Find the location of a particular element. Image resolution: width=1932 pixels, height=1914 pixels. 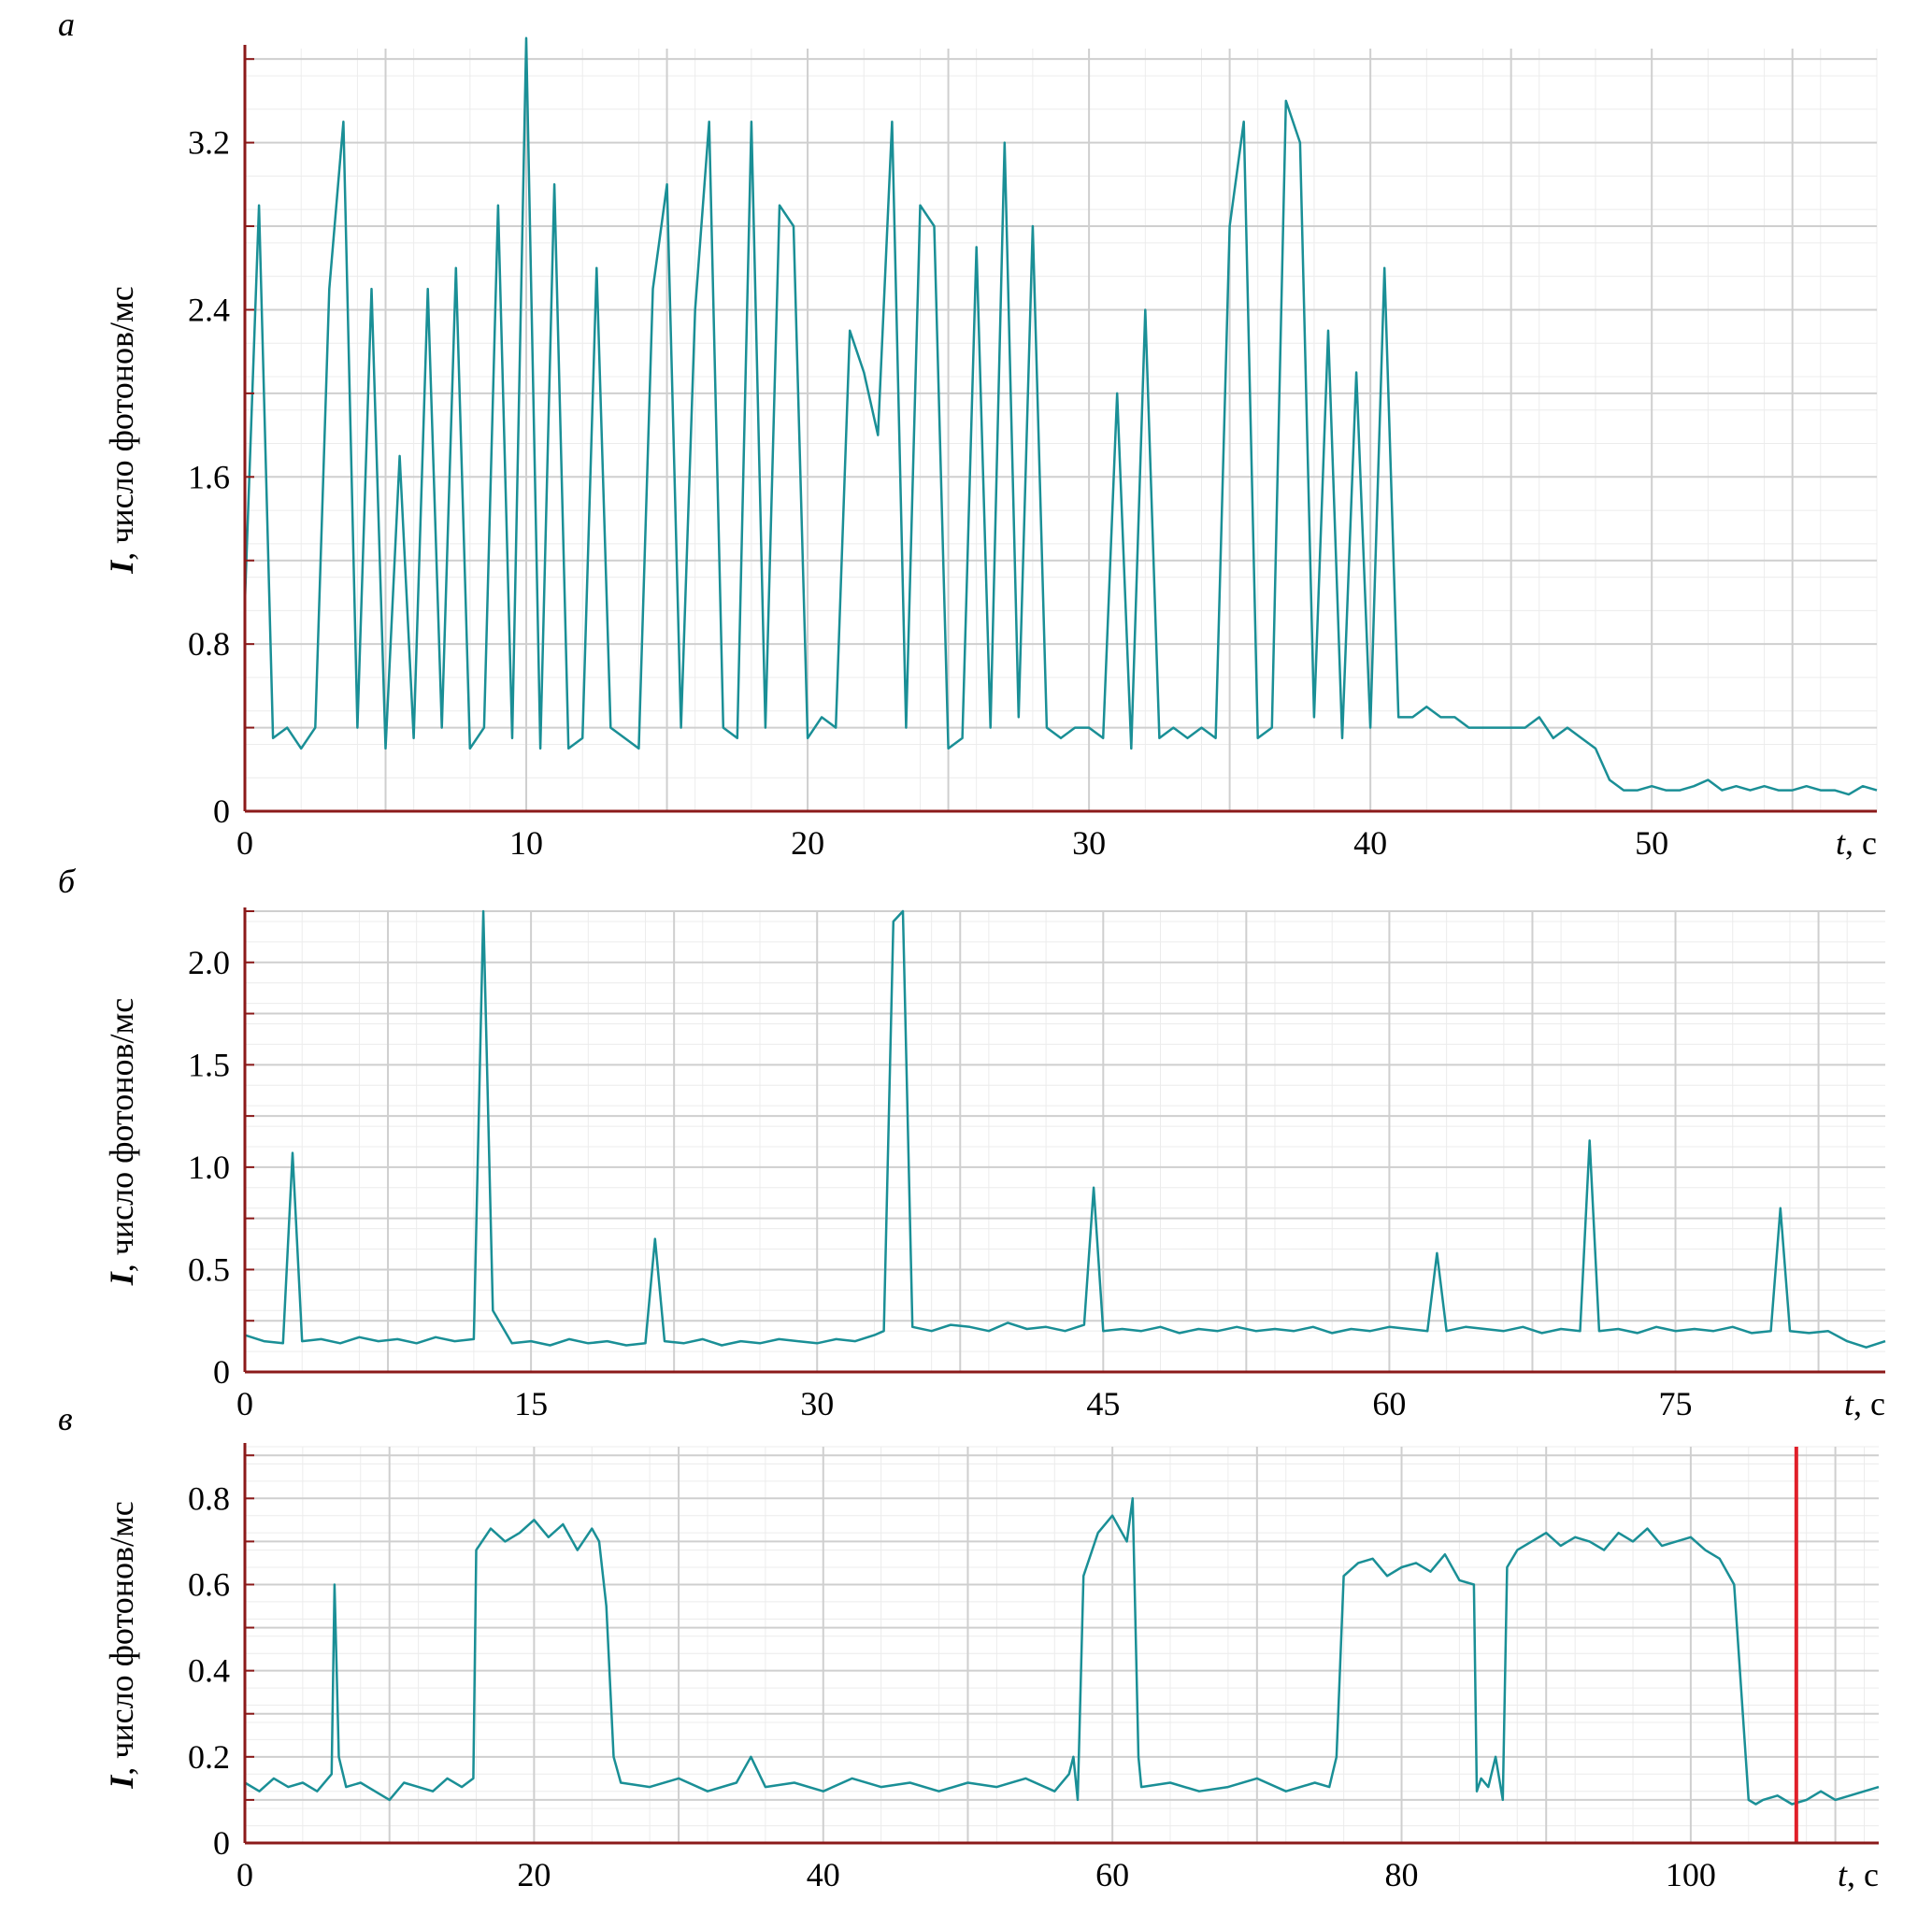

y-tick-label: 1.6 is located at coordinates (209, 477).